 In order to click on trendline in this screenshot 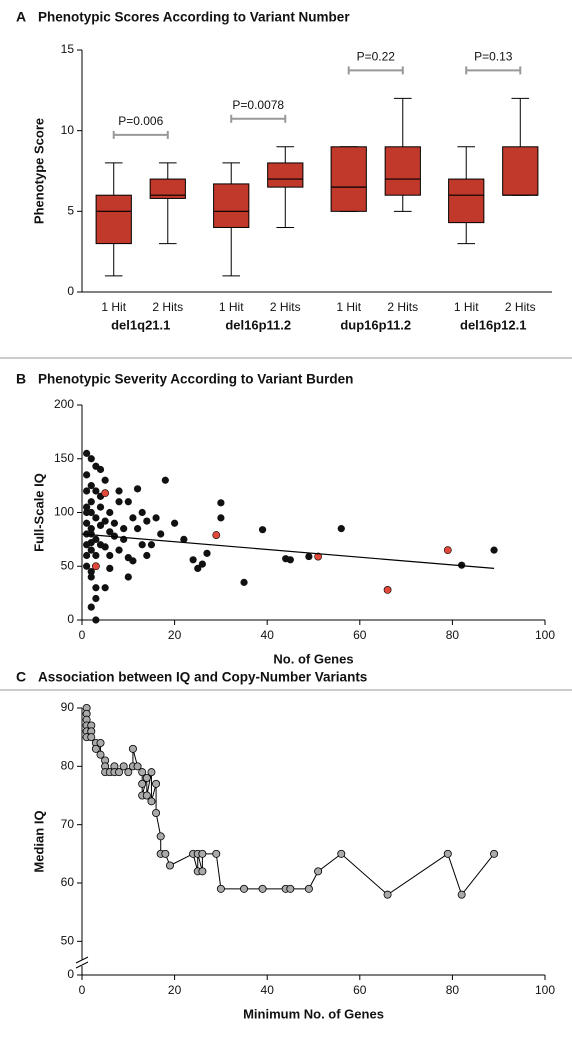, I will do `click(288, 551)`.